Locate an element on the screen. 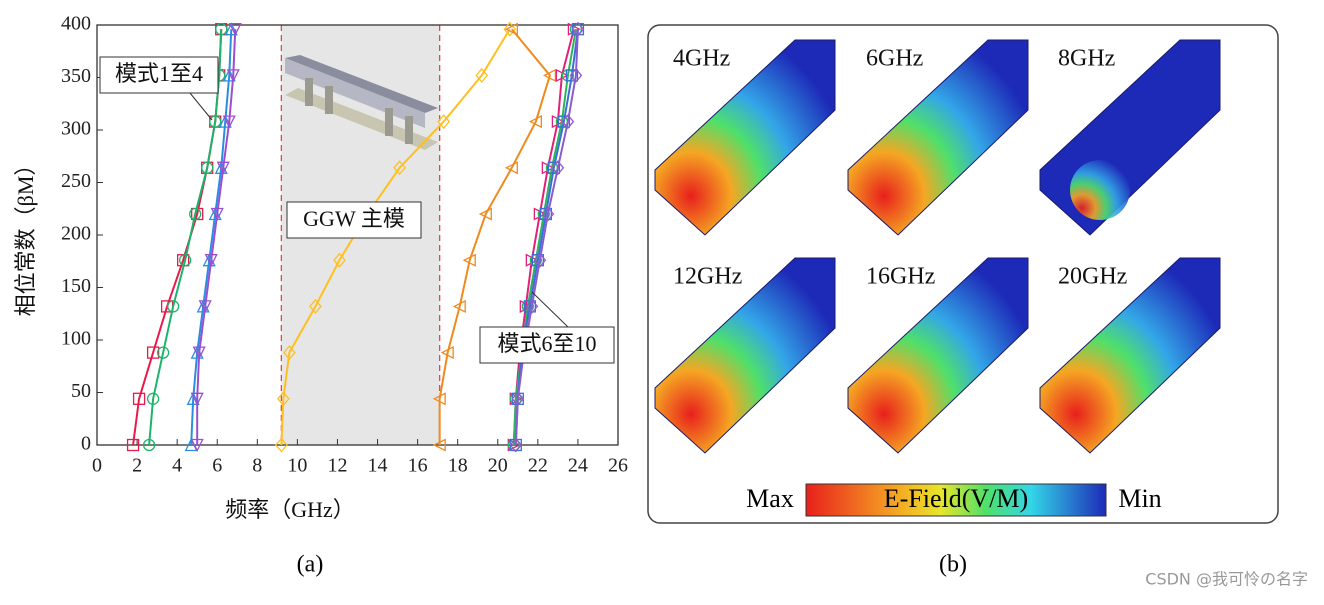  y-tick-label: 0 is located at coordinates (86, 444).